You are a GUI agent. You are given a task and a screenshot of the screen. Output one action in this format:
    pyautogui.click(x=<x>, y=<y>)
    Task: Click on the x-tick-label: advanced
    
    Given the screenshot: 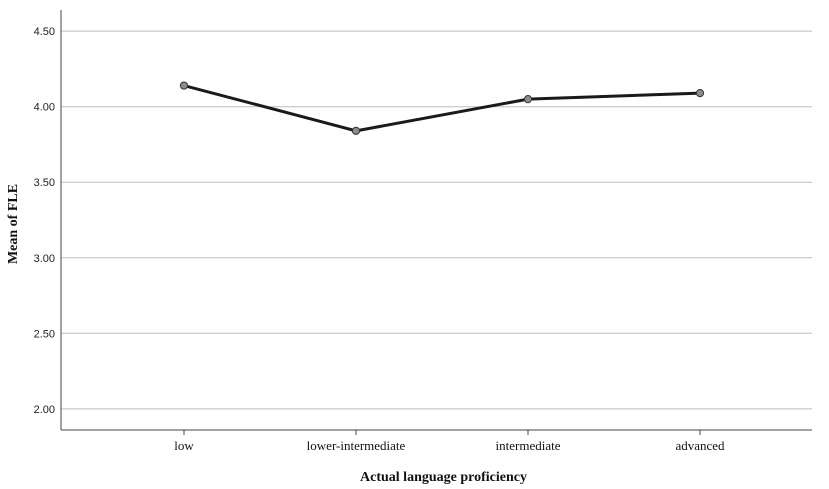 What is the action you would take?
    pyautogui.click(x=700, y=445)
    